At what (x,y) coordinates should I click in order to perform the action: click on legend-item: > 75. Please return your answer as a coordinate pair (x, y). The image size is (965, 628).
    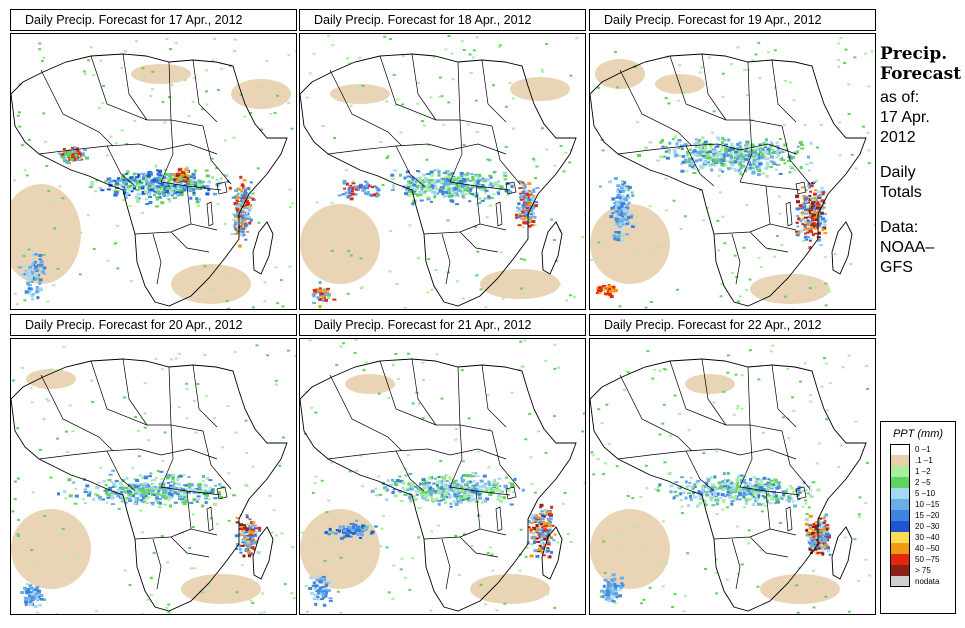
    Looking at the image, I should click on (918, 570).